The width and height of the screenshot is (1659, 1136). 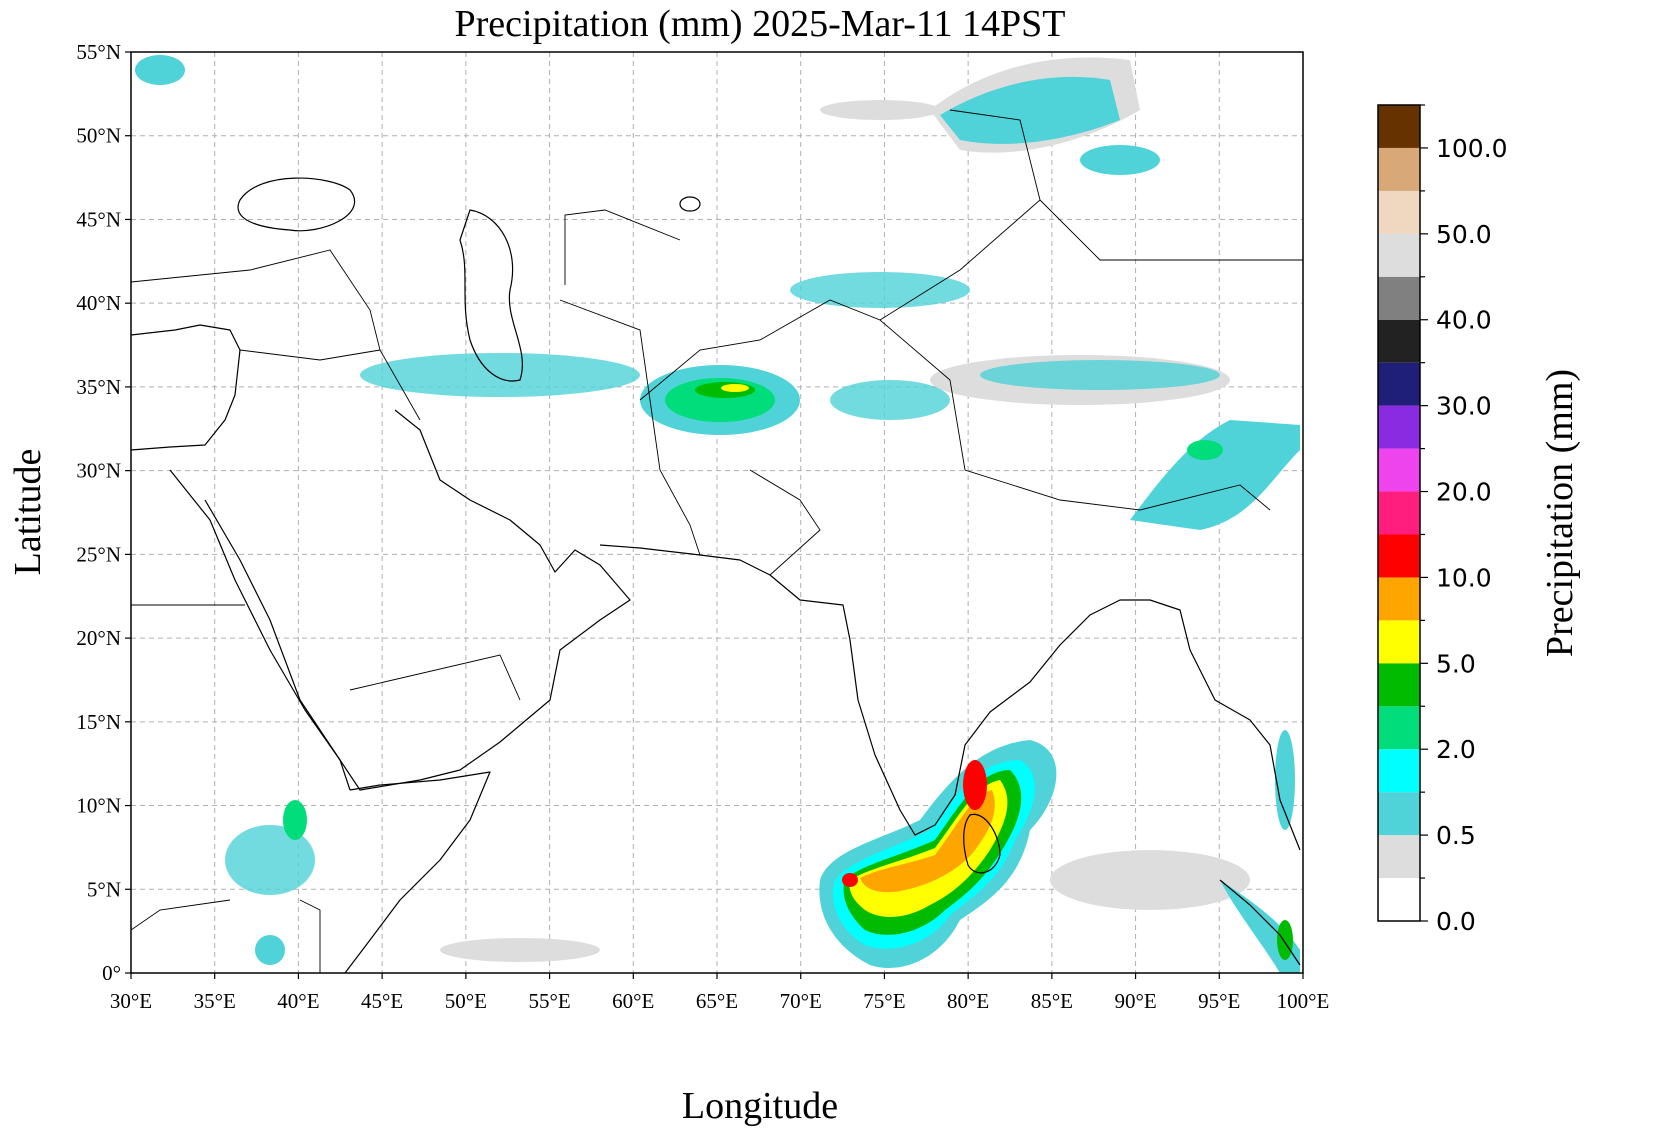 What do you see at coordinates (98, 722) in the screenshot?
I see `y-tick-label: 15°N` at bounding box center [98, 722].